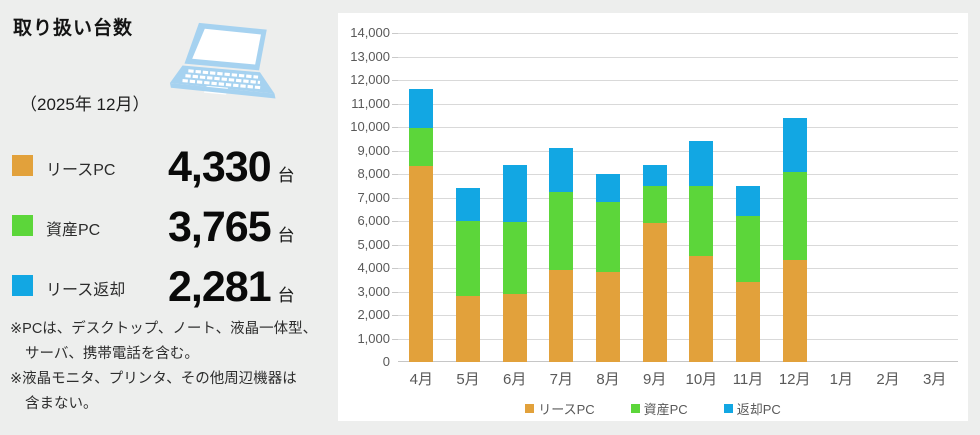 The image size is (980, 435). I want to click on legend-item: 資産PC, so click(659, 408).